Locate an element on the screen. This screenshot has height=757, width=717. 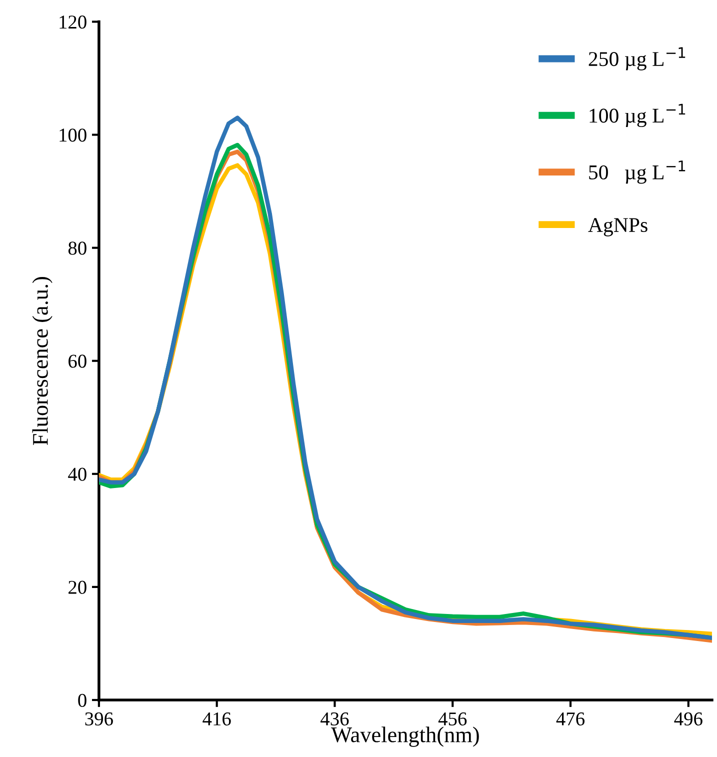
y-tick-label: 100 is located at coordinates (73, 135).